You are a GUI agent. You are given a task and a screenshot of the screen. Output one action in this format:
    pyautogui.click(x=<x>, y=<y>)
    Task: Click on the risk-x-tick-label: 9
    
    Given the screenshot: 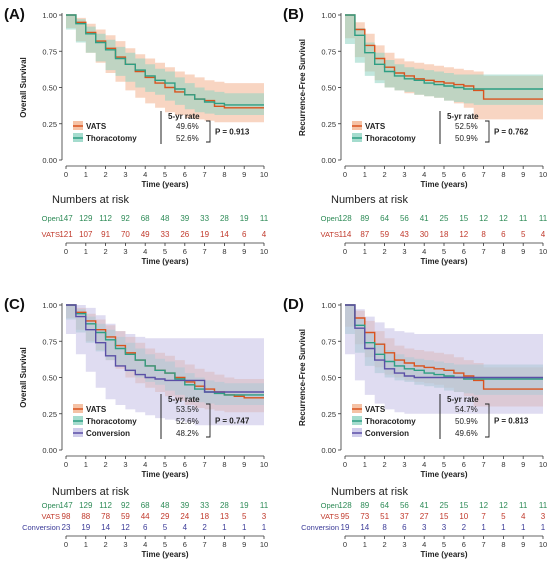 What is the action you would take?
    pyautogui.click(x=244, y=544)
    